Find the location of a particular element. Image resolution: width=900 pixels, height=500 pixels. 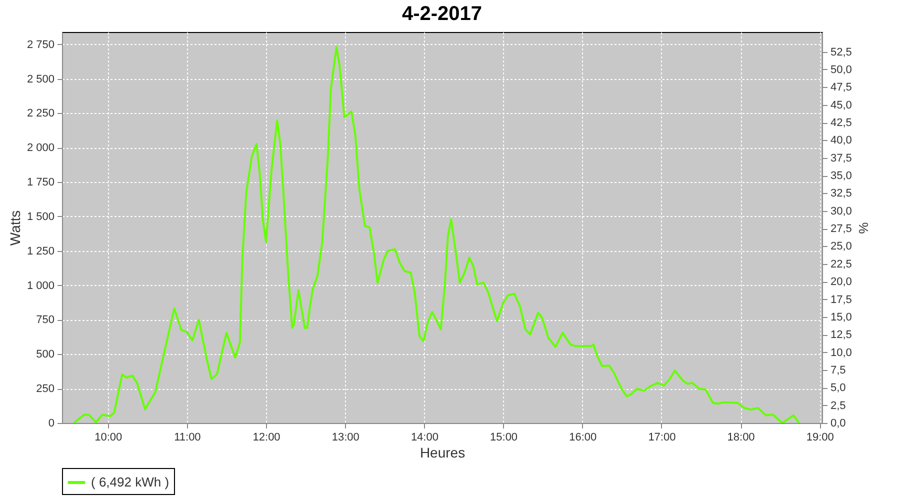

x-tick-label: 11:00 is located at coordinates (187, 438).